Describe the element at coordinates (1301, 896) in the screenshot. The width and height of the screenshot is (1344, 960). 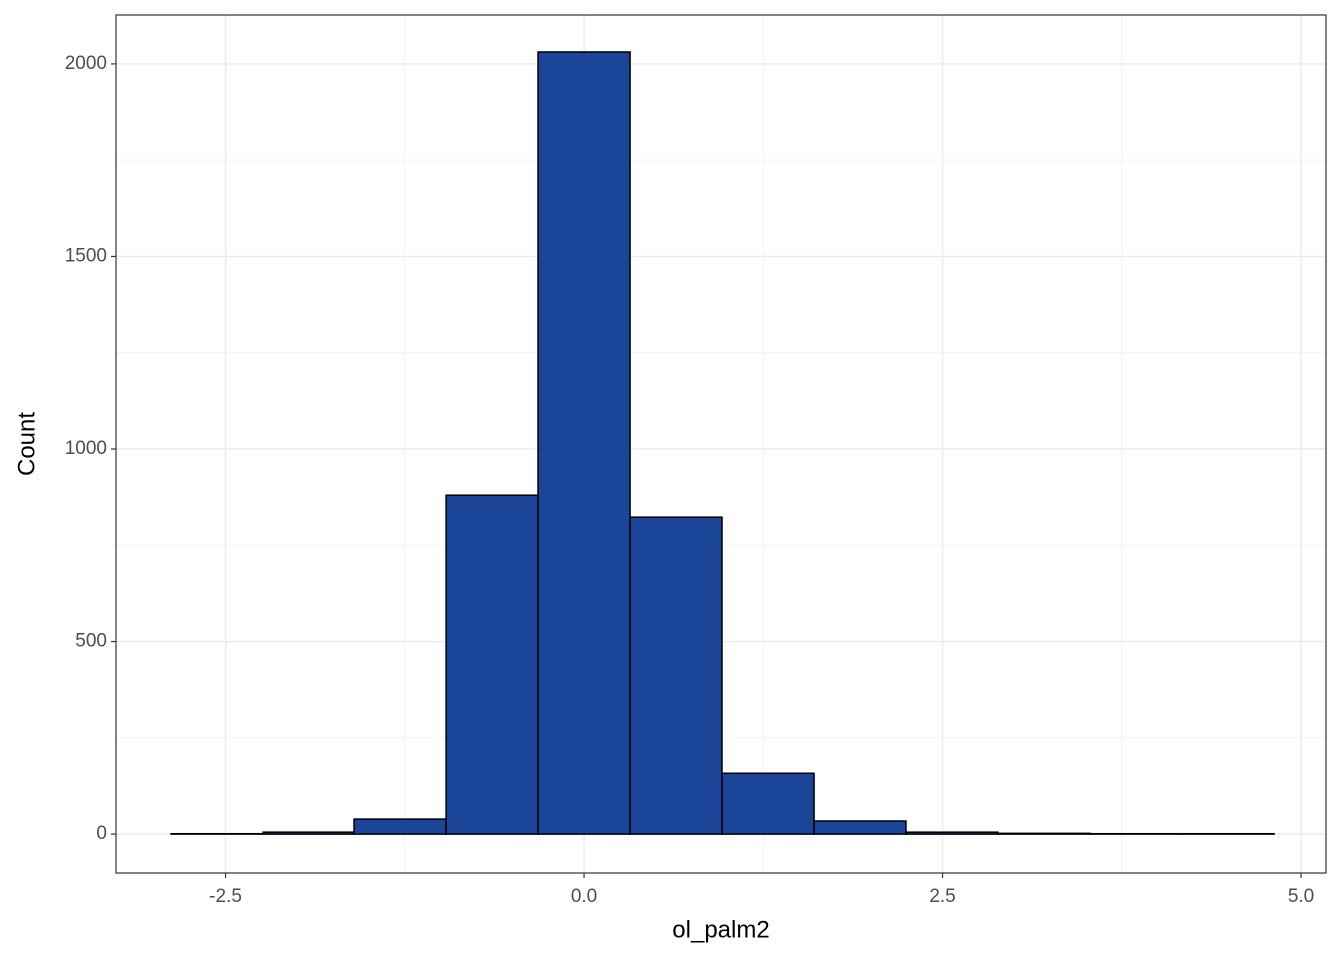
I see `x-tick-label: 5.0` at that location.